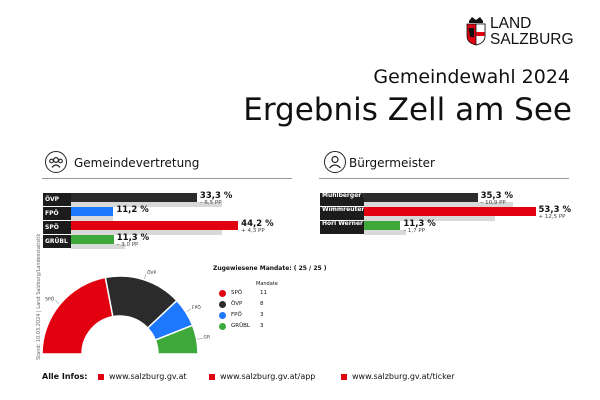 This screenshot has height=400, width=600. What do you see at coordinates (471, 77) in the screenshot?
I see `page-subtitle: Gemeindewahl 2024` at bounding box center [471, 77].